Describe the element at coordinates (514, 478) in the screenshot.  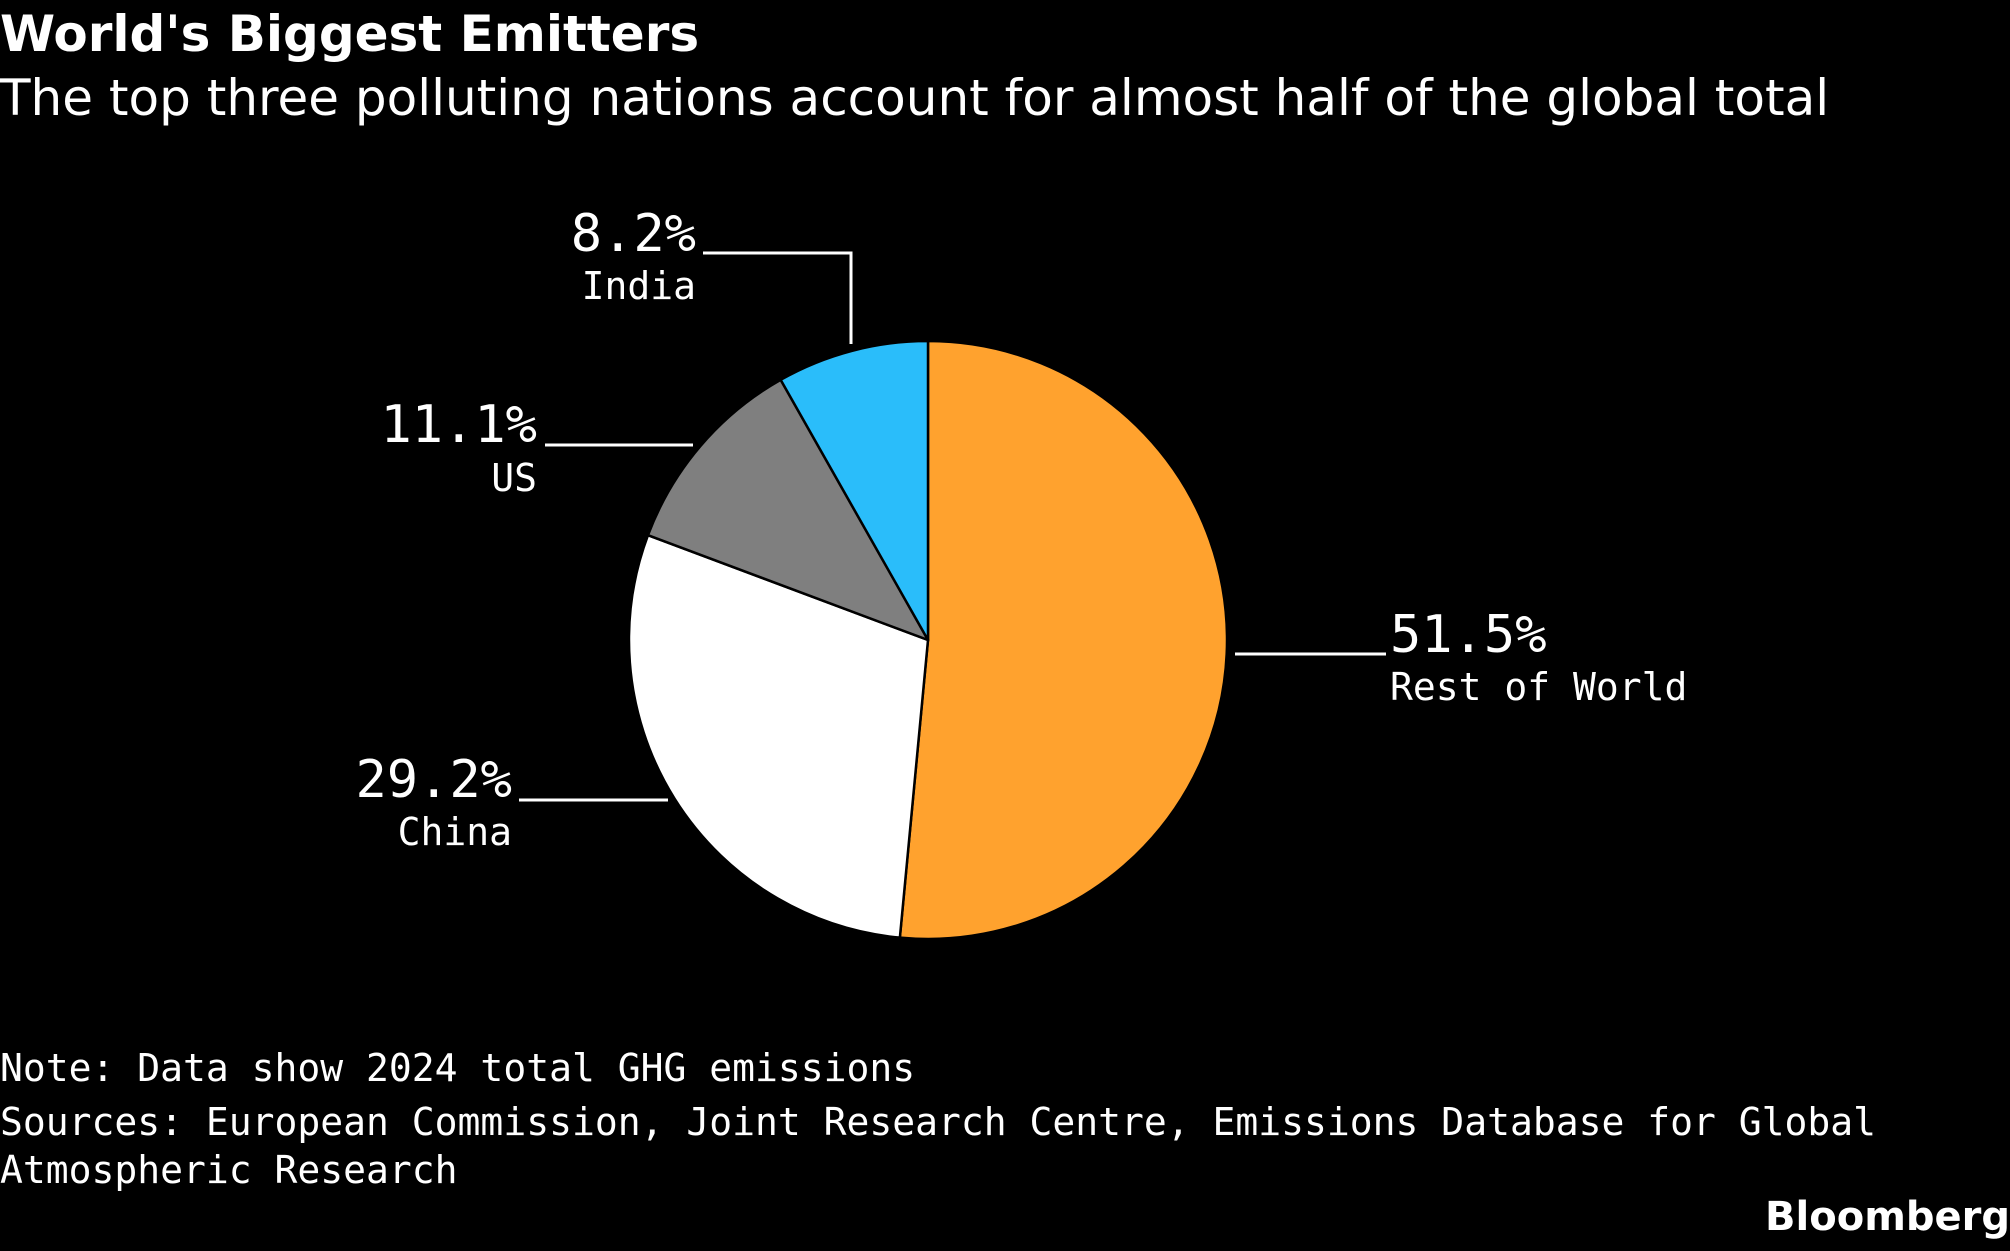
I see `slice-category-label-us: US` at that location.